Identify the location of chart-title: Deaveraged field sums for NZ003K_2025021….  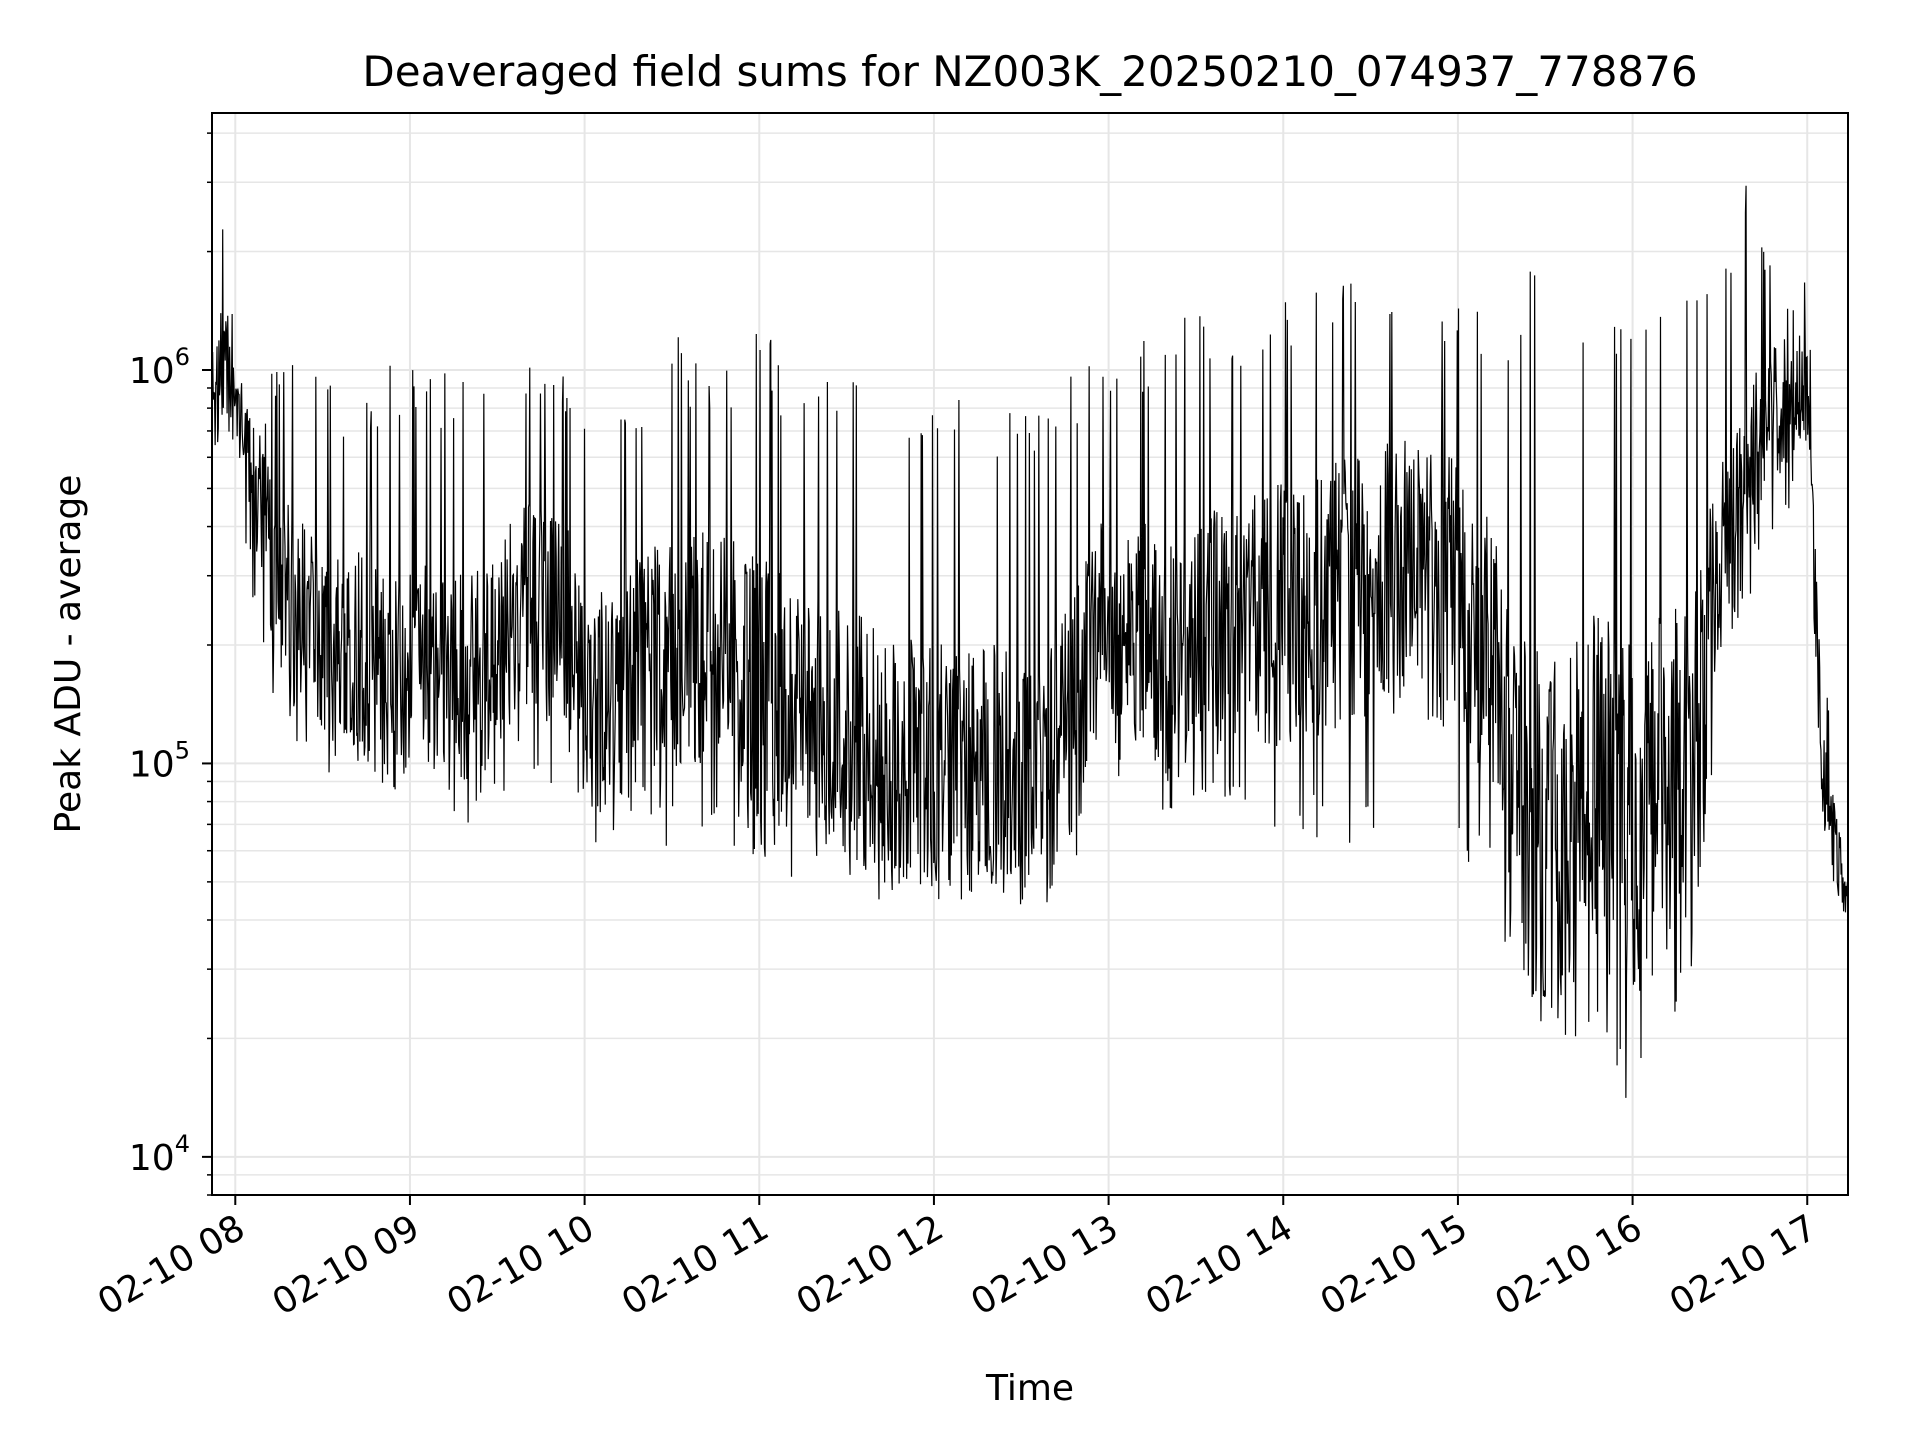
(1029, 71).